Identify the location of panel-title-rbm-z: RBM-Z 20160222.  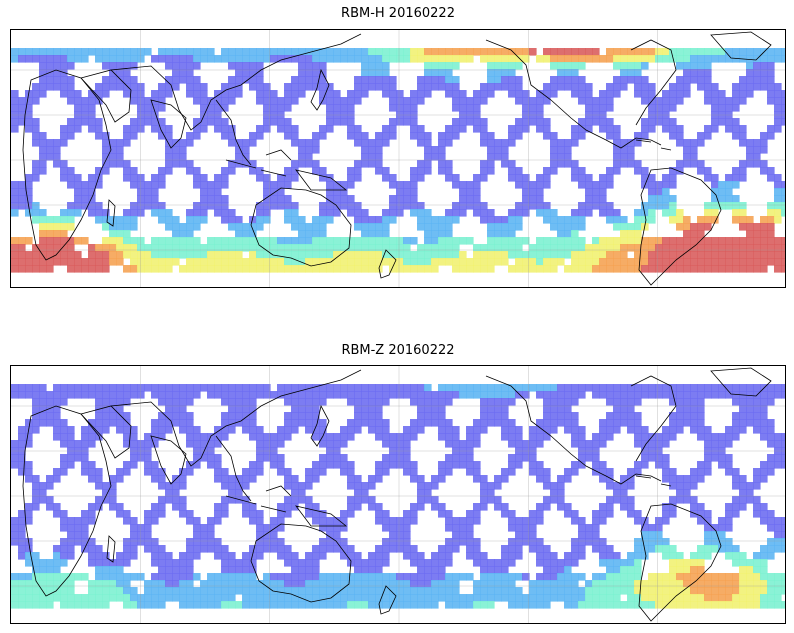
(398, 350).